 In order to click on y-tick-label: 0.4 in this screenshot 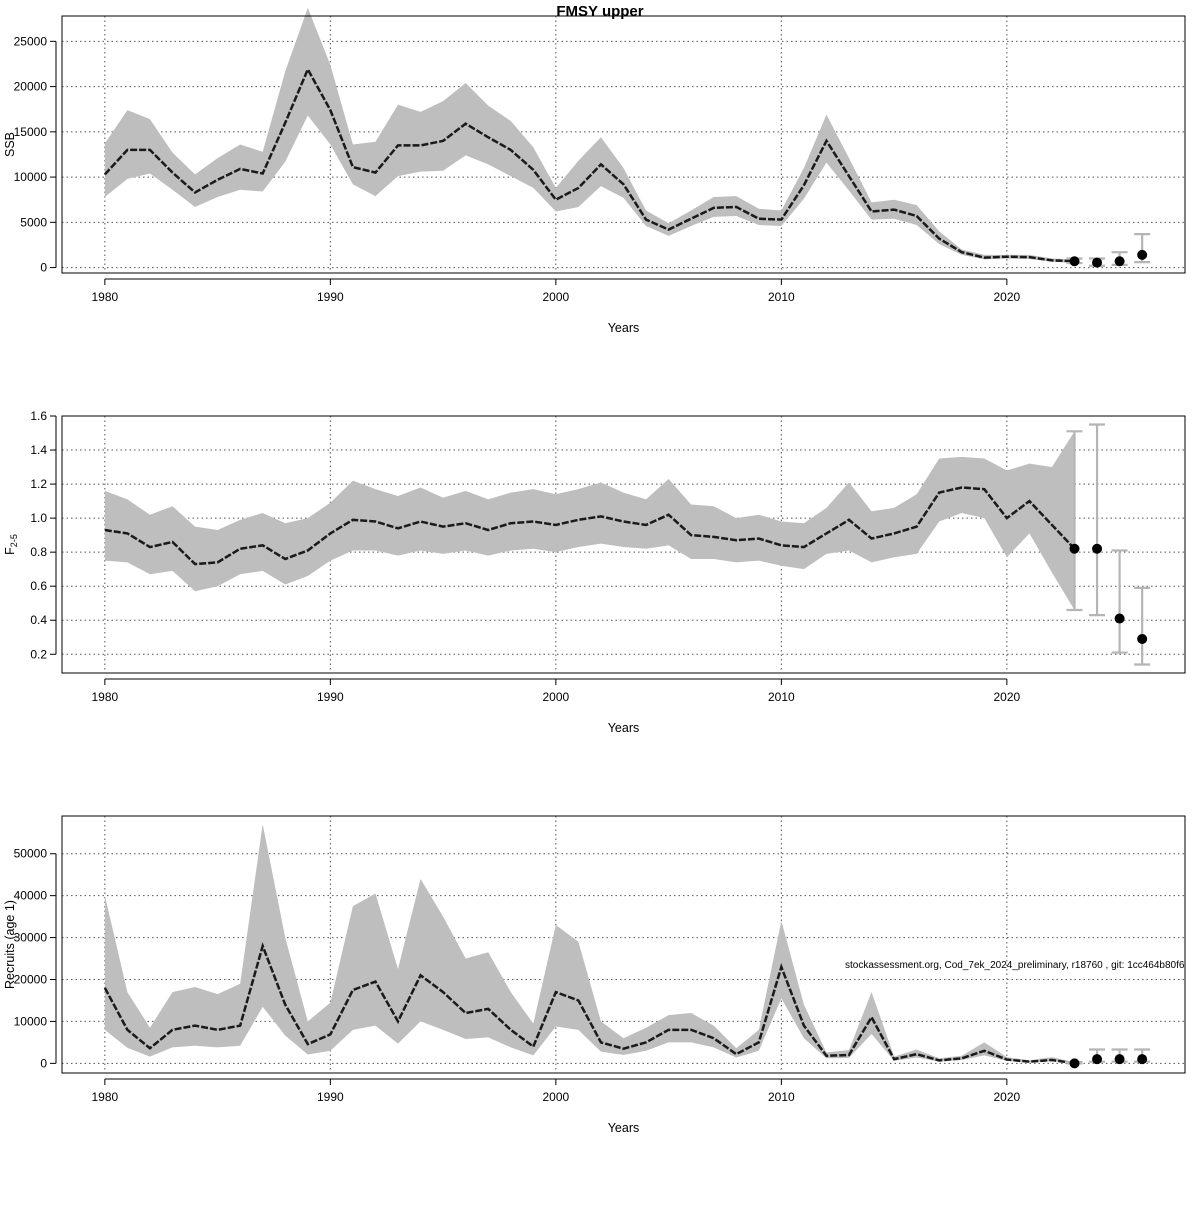, I will do `click(38, 620)`.